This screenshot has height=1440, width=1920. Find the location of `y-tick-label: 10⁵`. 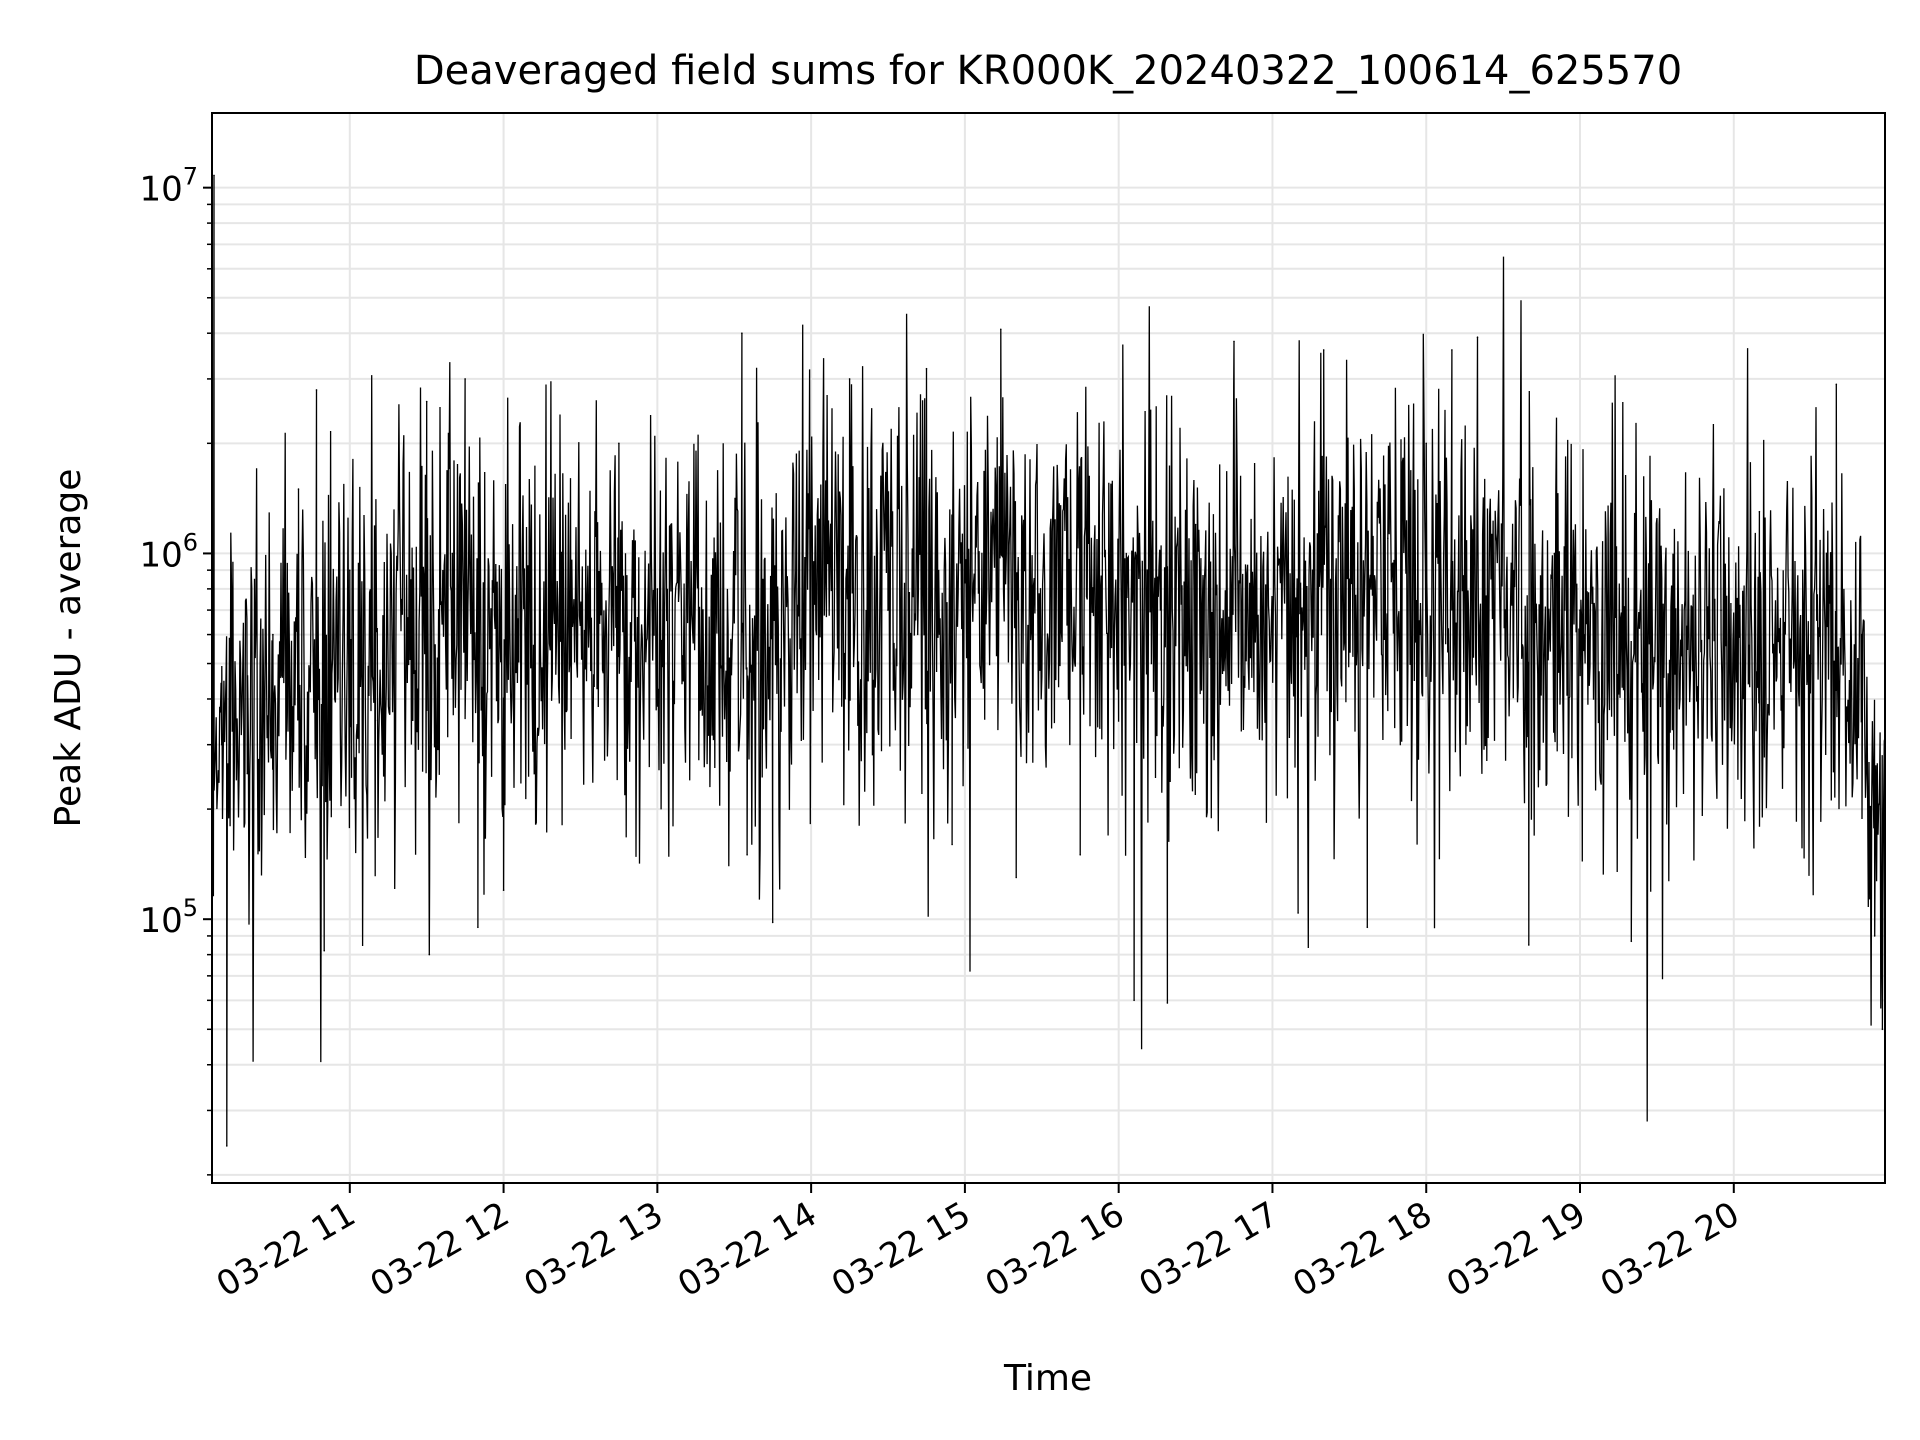

y-tick-label: 10⁵ is located at coordinates (168, 917).